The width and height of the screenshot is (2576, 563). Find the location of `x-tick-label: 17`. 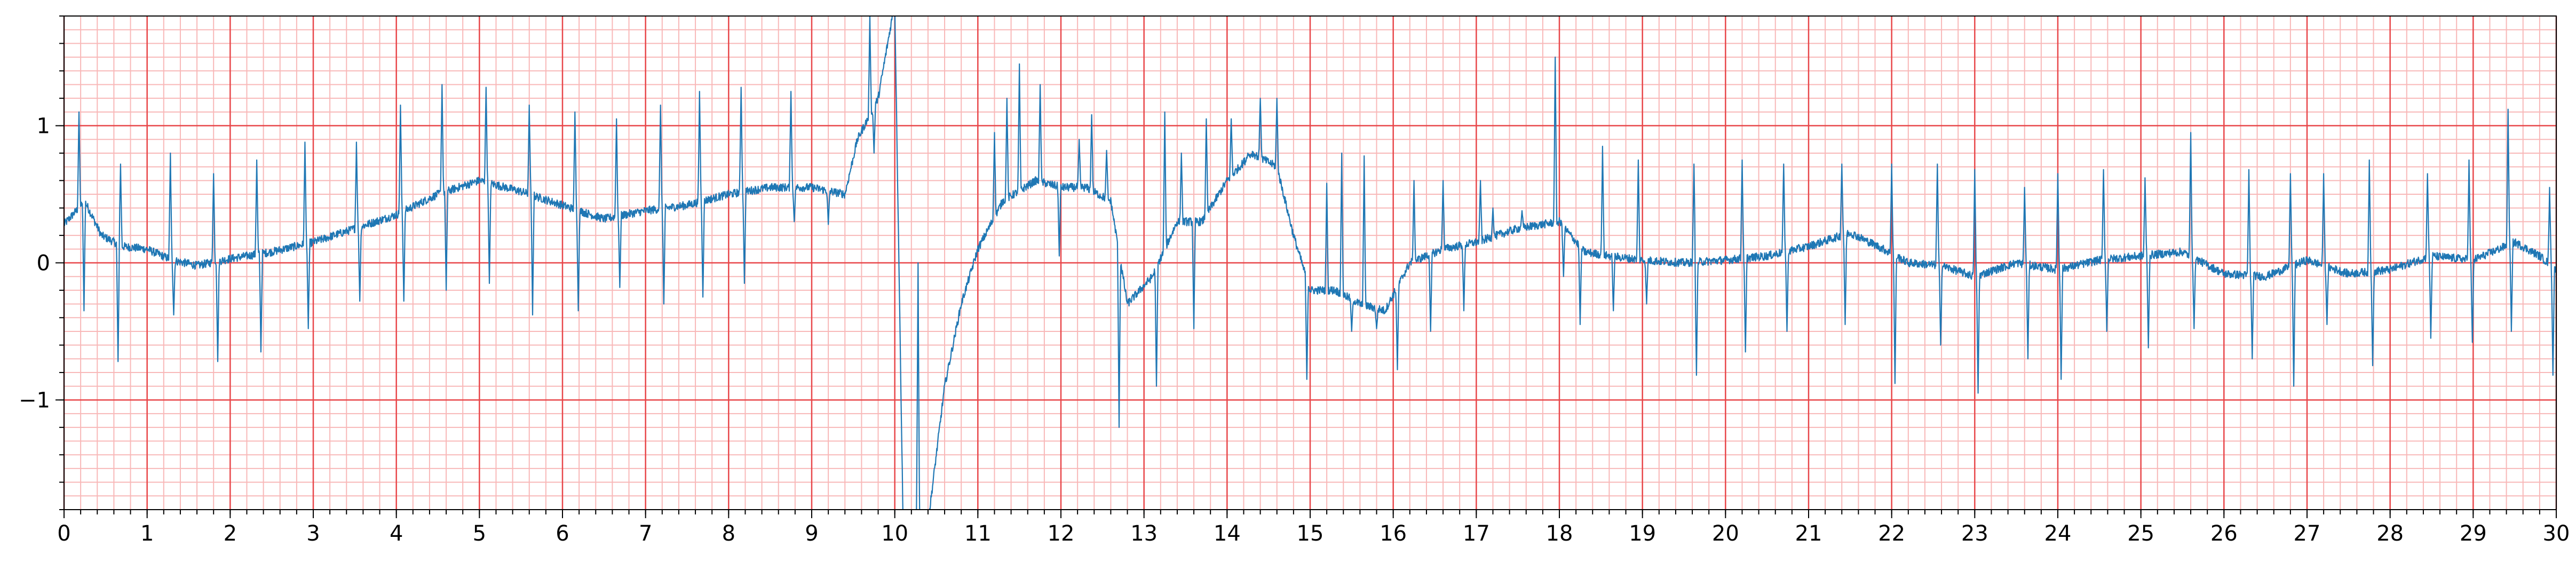

x-tick-label: 17 is located at coordinates (1477, 533).